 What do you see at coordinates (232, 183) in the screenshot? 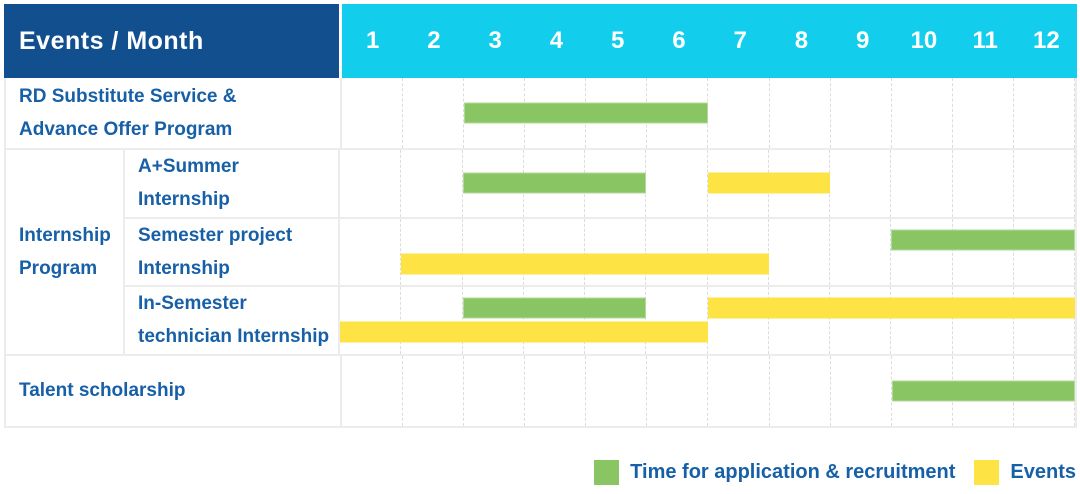
I see `row-label: A+Summer Internship` at bounding box center [232, 183].